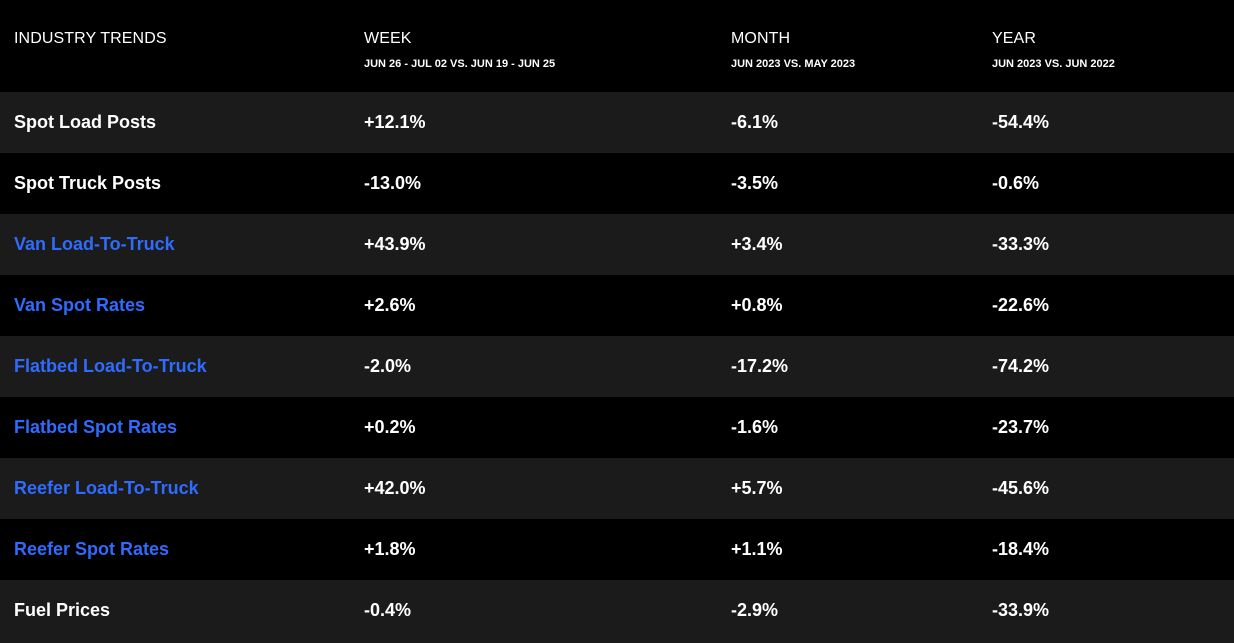 This screenshot has width=1234, height=643. What do you see at coordinates (1021, 610) in the screenshot?
I see `year-change: -33.9%` at bounding box center [1021, 610].